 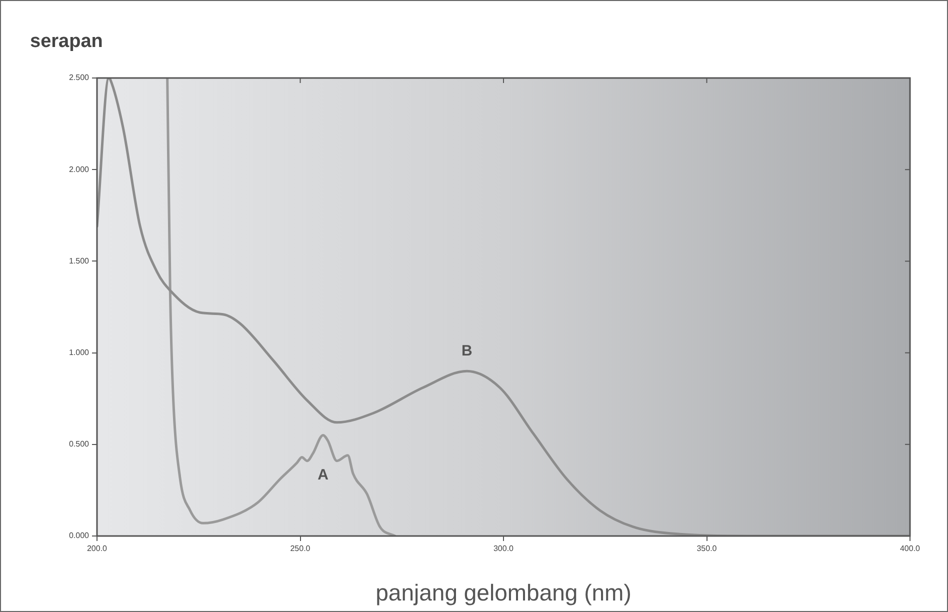 What do you see at coordinates (707, 549) in the screenshot?
I see `x-tick-label: 350.0` at bounding box center [707, 549].